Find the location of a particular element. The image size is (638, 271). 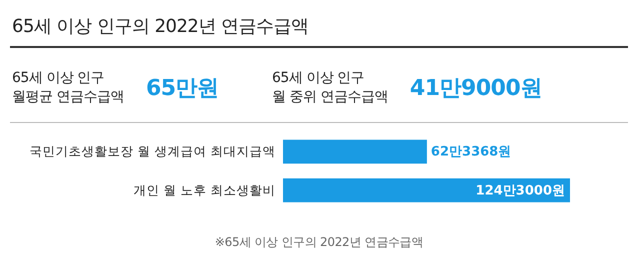

y-tick-label: 개인 월 노후 최소생활비 is located at coordinates (205, 190).